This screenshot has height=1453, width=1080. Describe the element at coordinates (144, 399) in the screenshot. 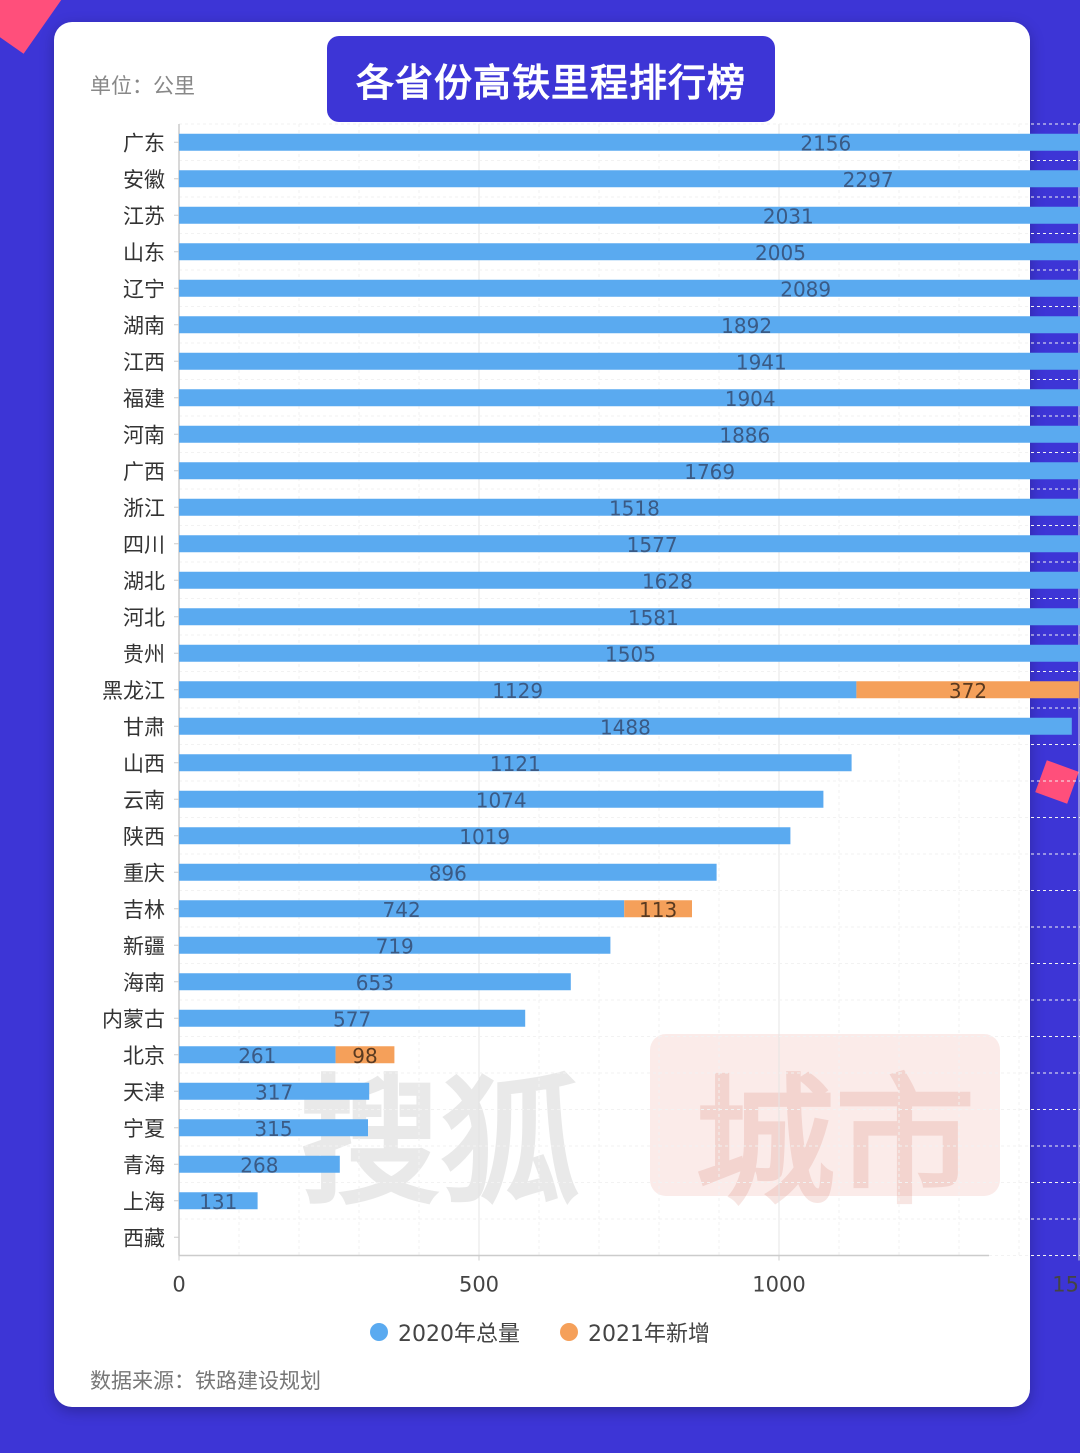

I see `y-tick-label: 福建` at that location.